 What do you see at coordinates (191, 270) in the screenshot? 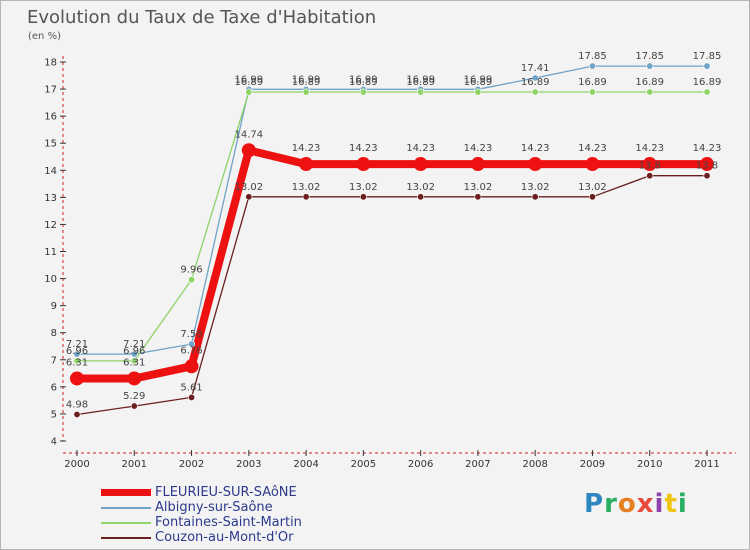
I see `data-label: 9.96` at bounding box center [191, 270].